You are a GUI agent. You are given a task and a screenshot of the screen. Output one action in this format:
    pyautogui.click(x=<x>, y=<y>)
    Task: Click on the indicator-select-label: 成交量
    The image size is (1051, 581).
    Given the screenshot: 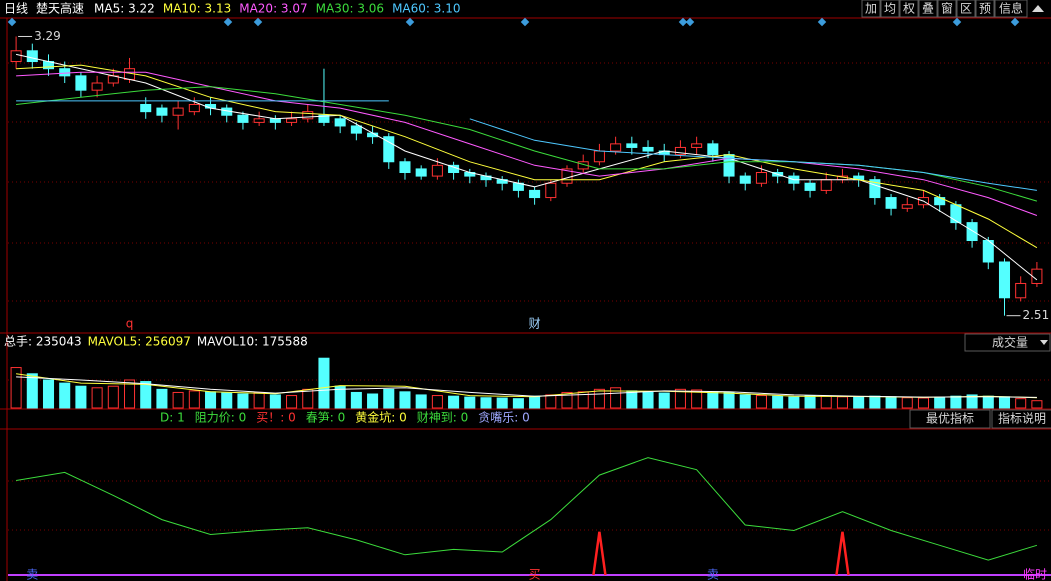 What is the action you would take?
    pyautogui.click(x=1010, y=342)
    